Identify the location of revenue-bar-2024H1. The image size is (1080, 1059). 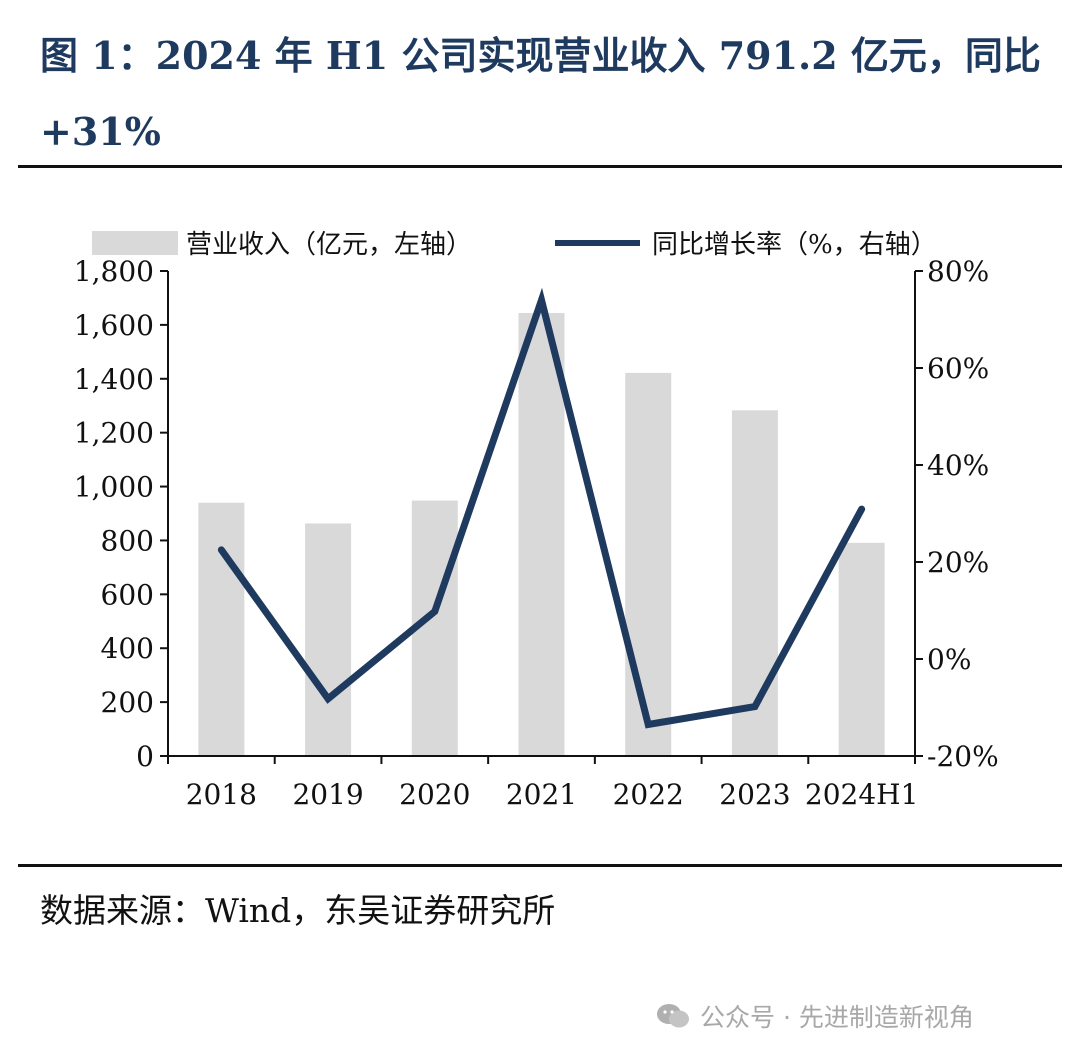
(861, 649).